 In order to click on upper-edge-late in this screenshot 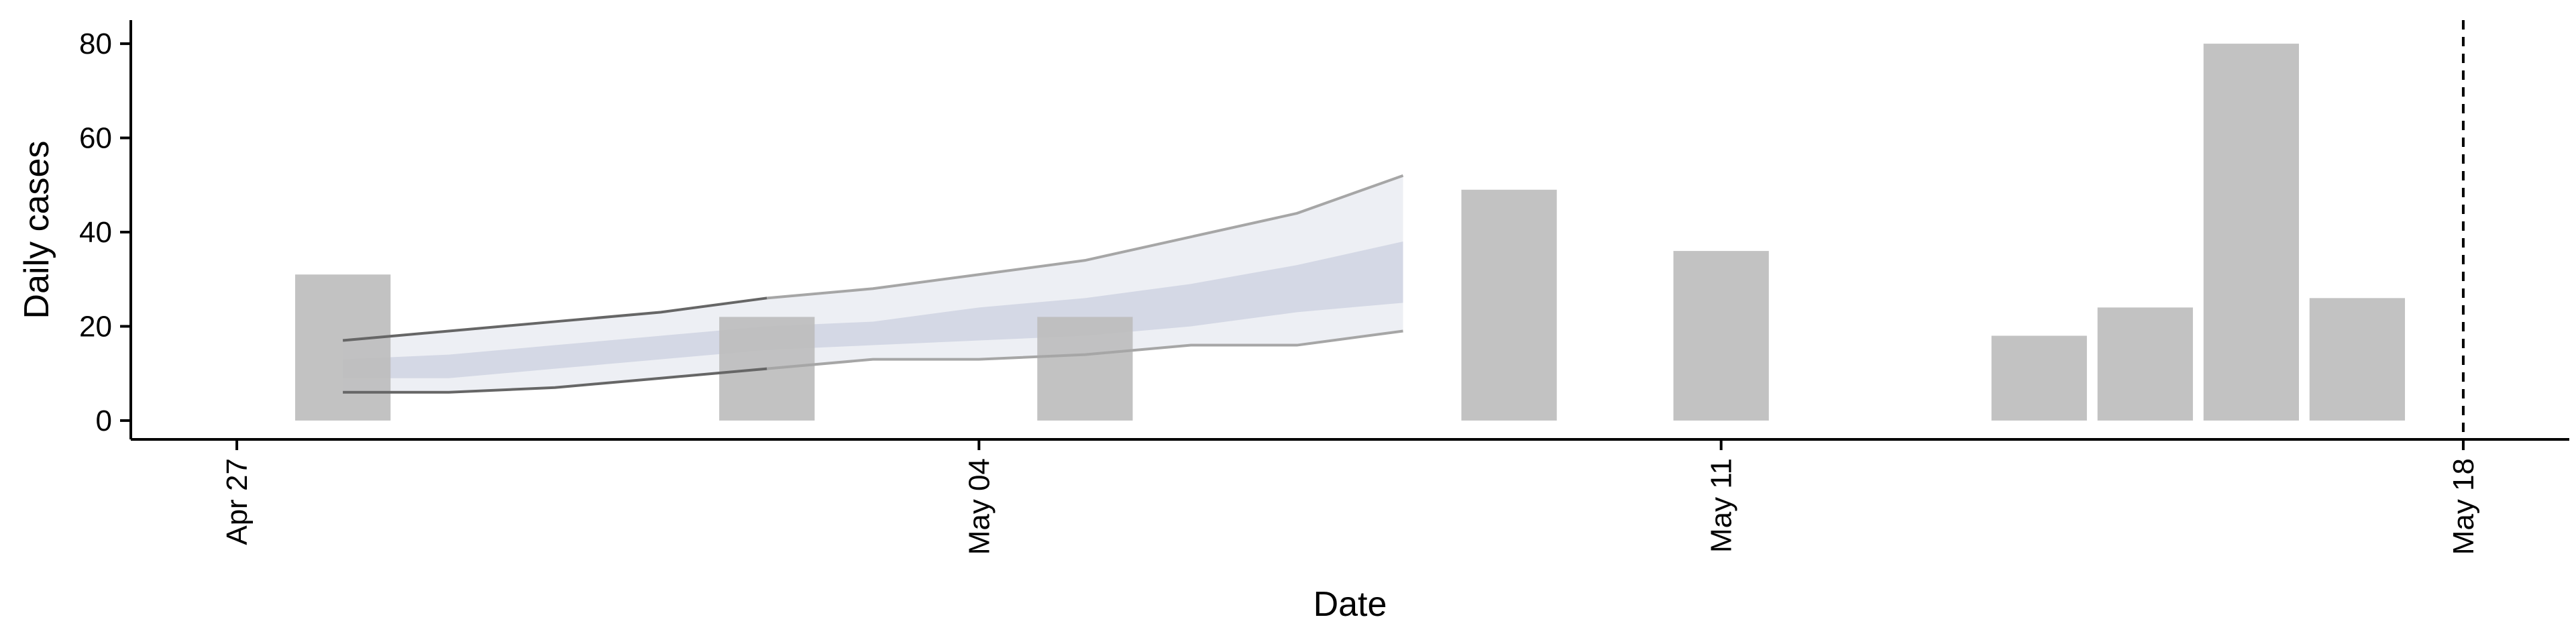, I will do `click(1085, 237)`.